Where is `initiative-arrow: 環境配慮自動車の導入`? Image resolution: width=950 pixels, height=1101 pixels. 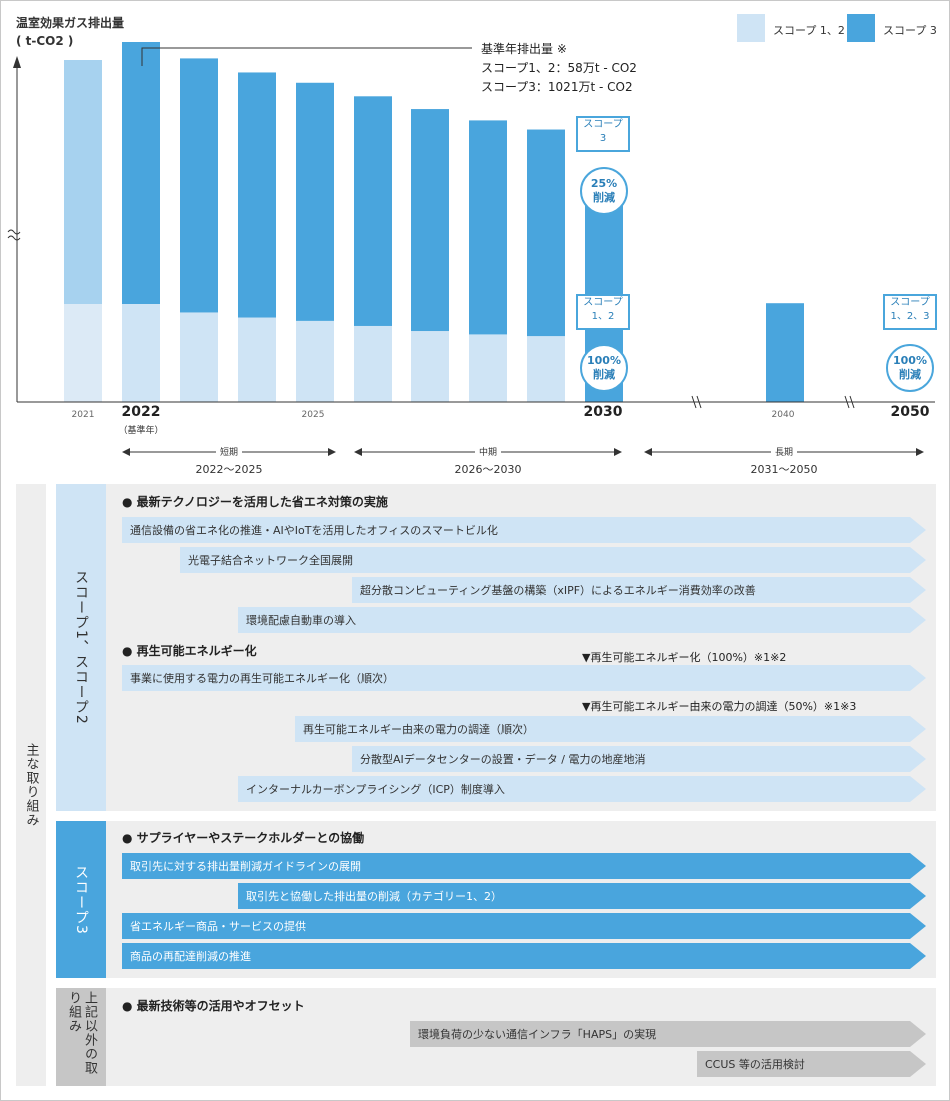 initiative-arrow: 環境配慮自動車の導入 is located at coordinates (582, 620).